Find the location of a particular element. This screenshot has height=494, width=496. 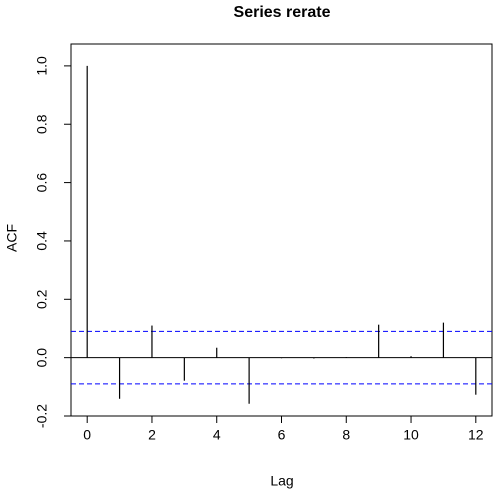

y-axis-label: ACF is located at coordinates (12, 238).